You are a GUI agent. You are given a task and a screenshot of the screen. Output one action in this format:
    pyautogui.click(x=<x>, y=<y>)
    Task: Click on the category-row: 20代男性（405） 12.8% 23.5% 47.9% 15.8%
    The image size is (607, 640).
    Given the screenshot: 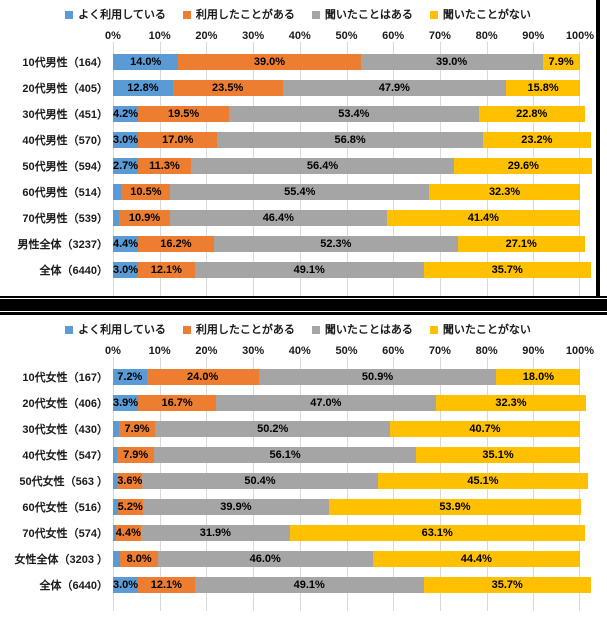 What is the action you would take?
    pyautogui.click(x=298, y=88)
    